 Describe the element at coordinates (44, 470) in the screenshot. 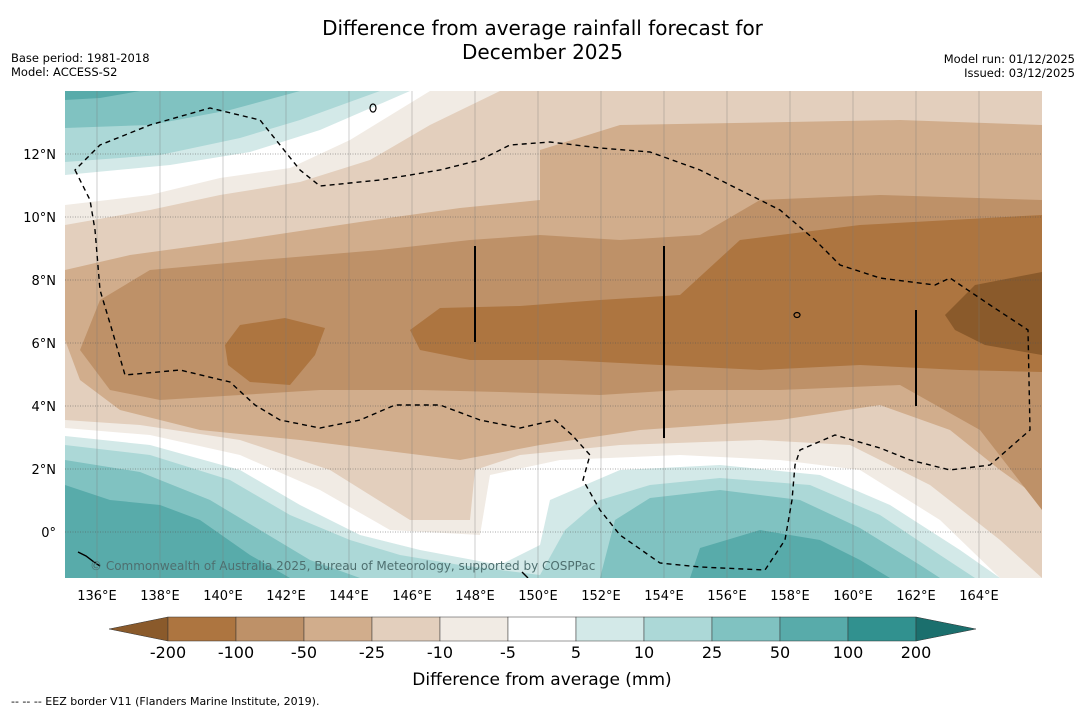

I see `y-tick-label: 2°N` at that location.